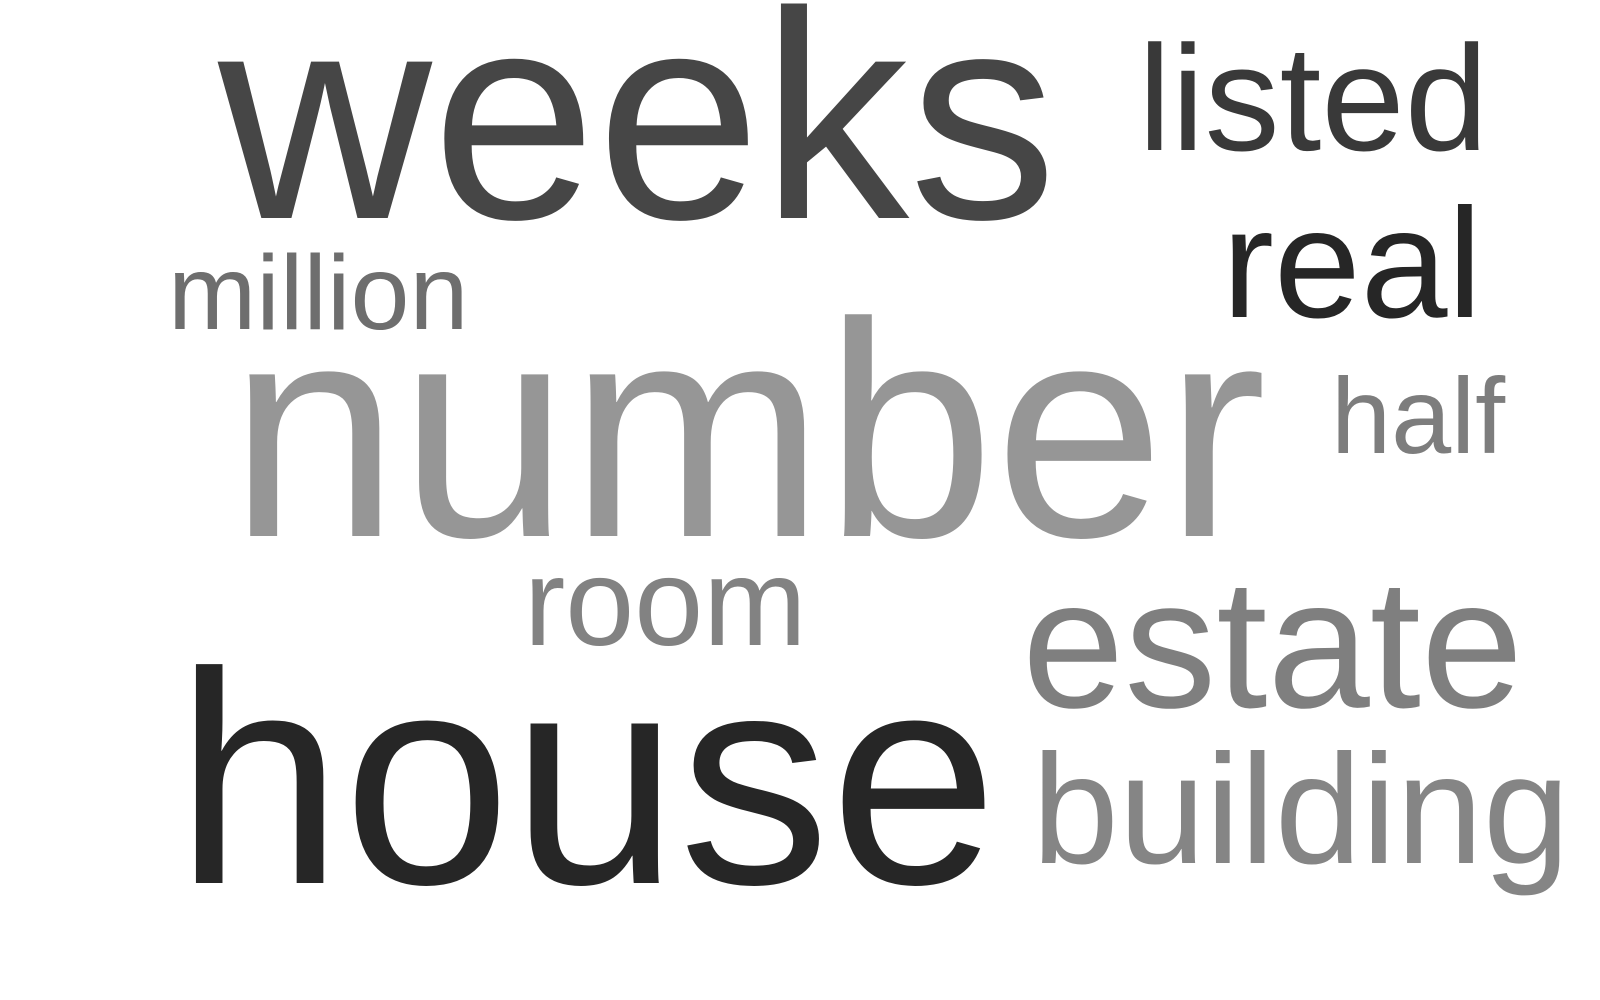 Image resolution: width=1600 pixels, height=1000 pixels. Describe the element at coordinates (1301, 810) in the screenshot. I see `word-building: building` at that location.